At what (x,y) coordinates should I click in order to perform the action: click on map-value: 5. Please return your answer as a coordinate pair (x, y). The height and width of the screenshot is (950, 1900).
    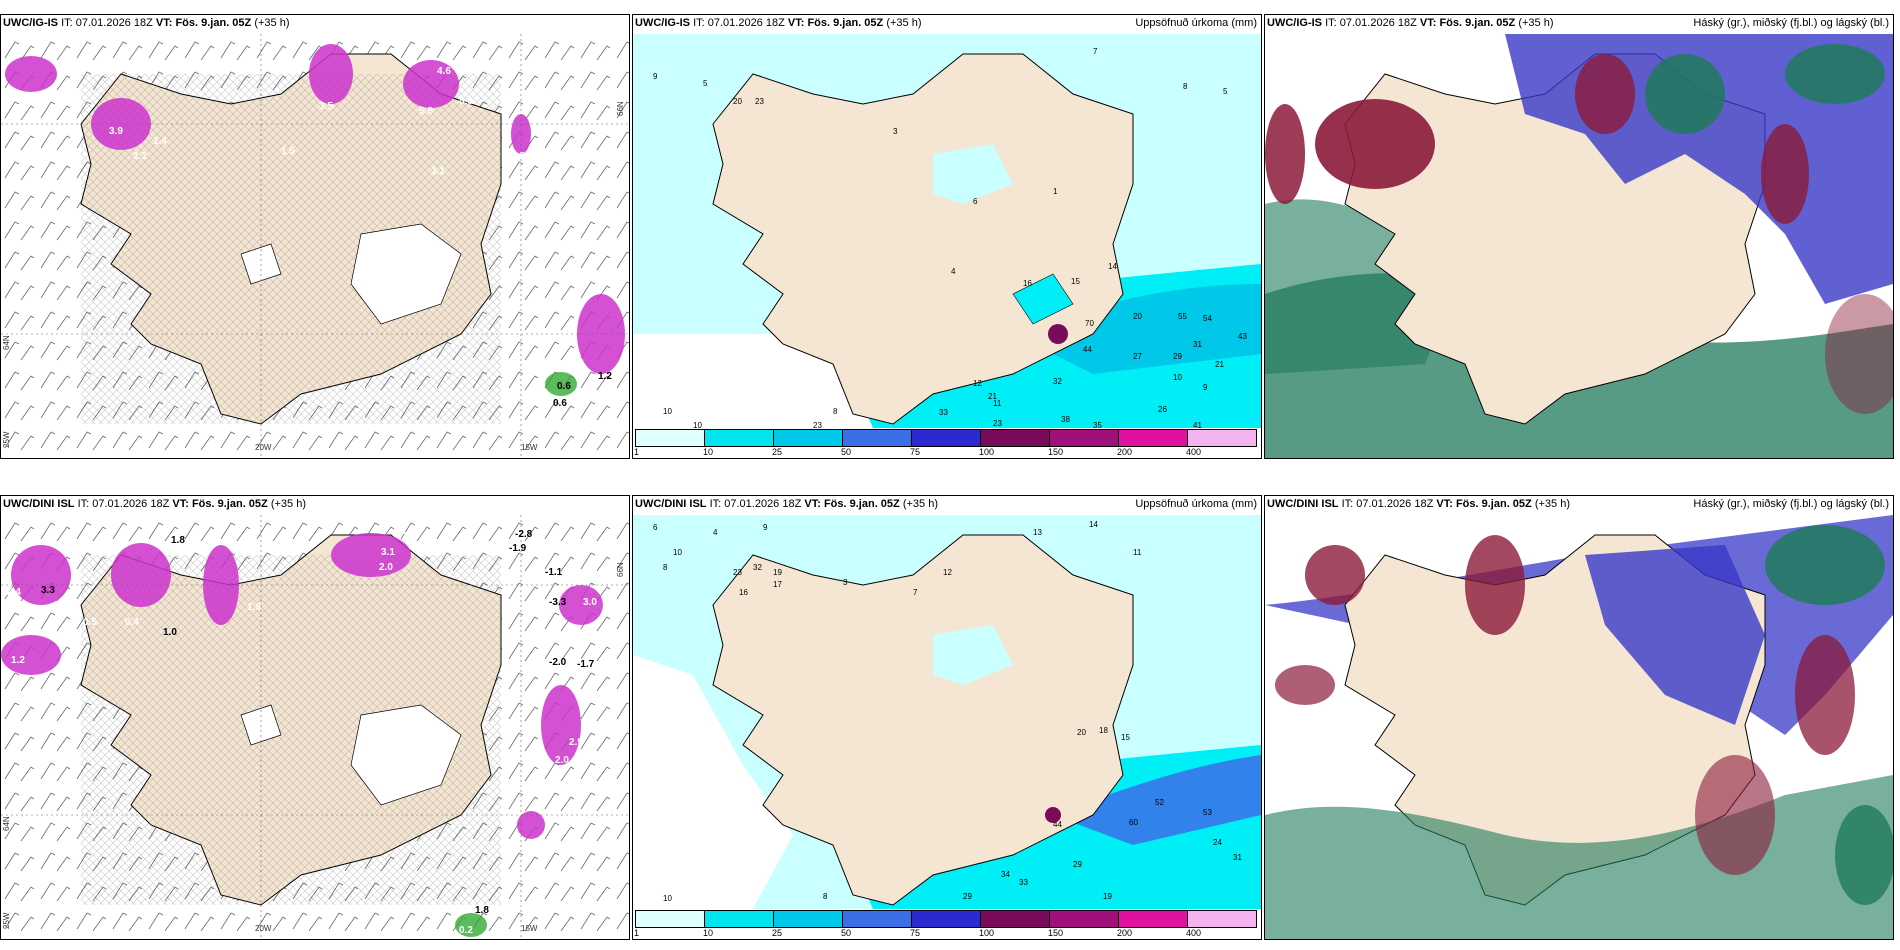
    Looking at the image, I should click on (705, 83).